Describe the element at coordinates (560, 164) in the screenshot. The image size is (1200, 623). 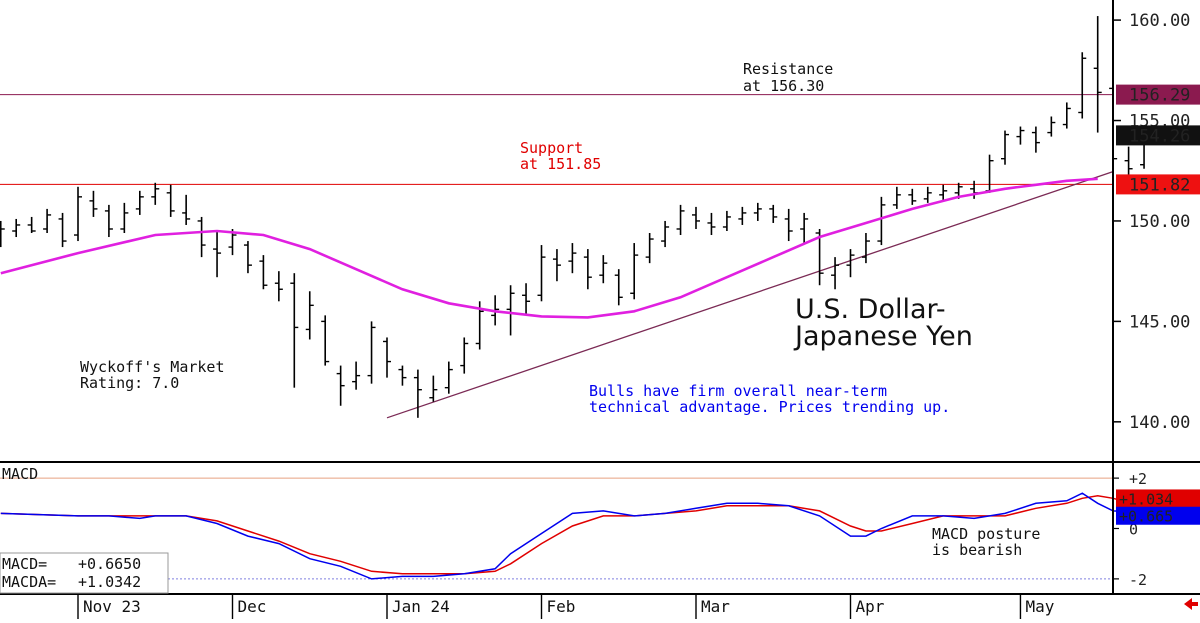
I see `support-note-line2: at 151.85` at that location.